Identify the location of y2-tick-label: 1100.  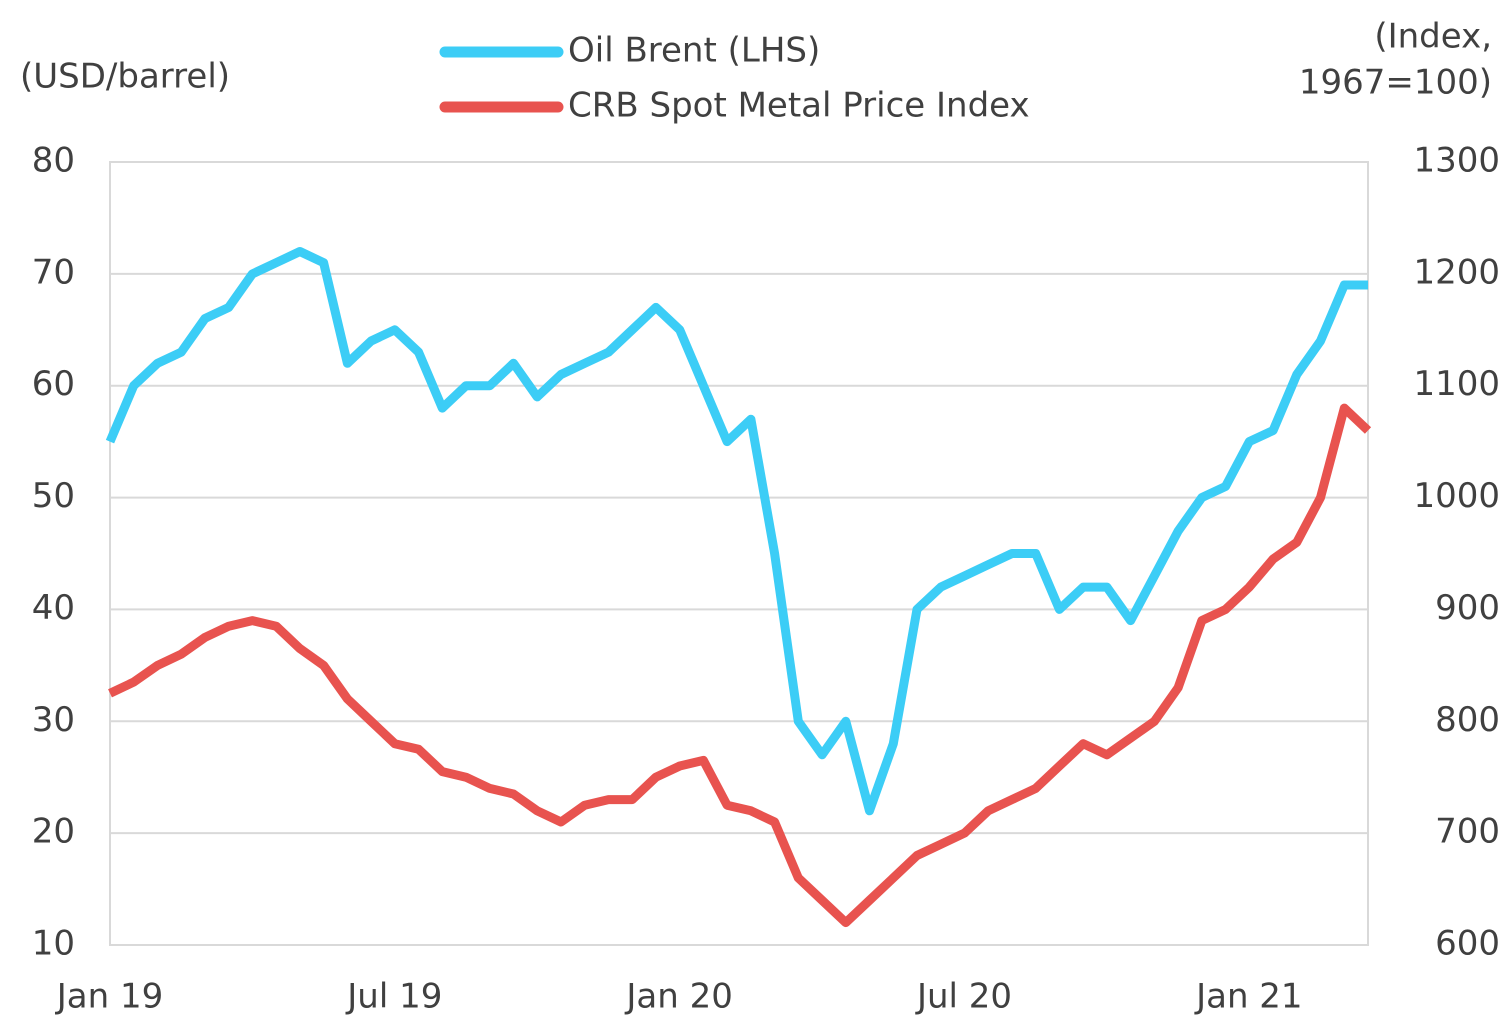
(1456, 384).